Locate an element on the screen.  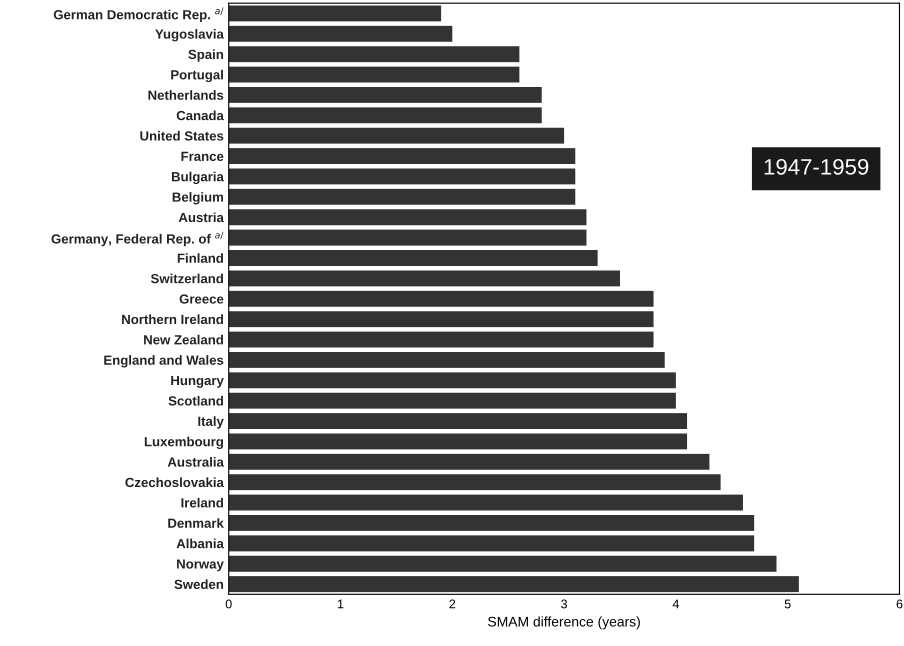
y-tick-label: German Democratic Rep. $^{a/}$ is located at coordinates (139, 14).